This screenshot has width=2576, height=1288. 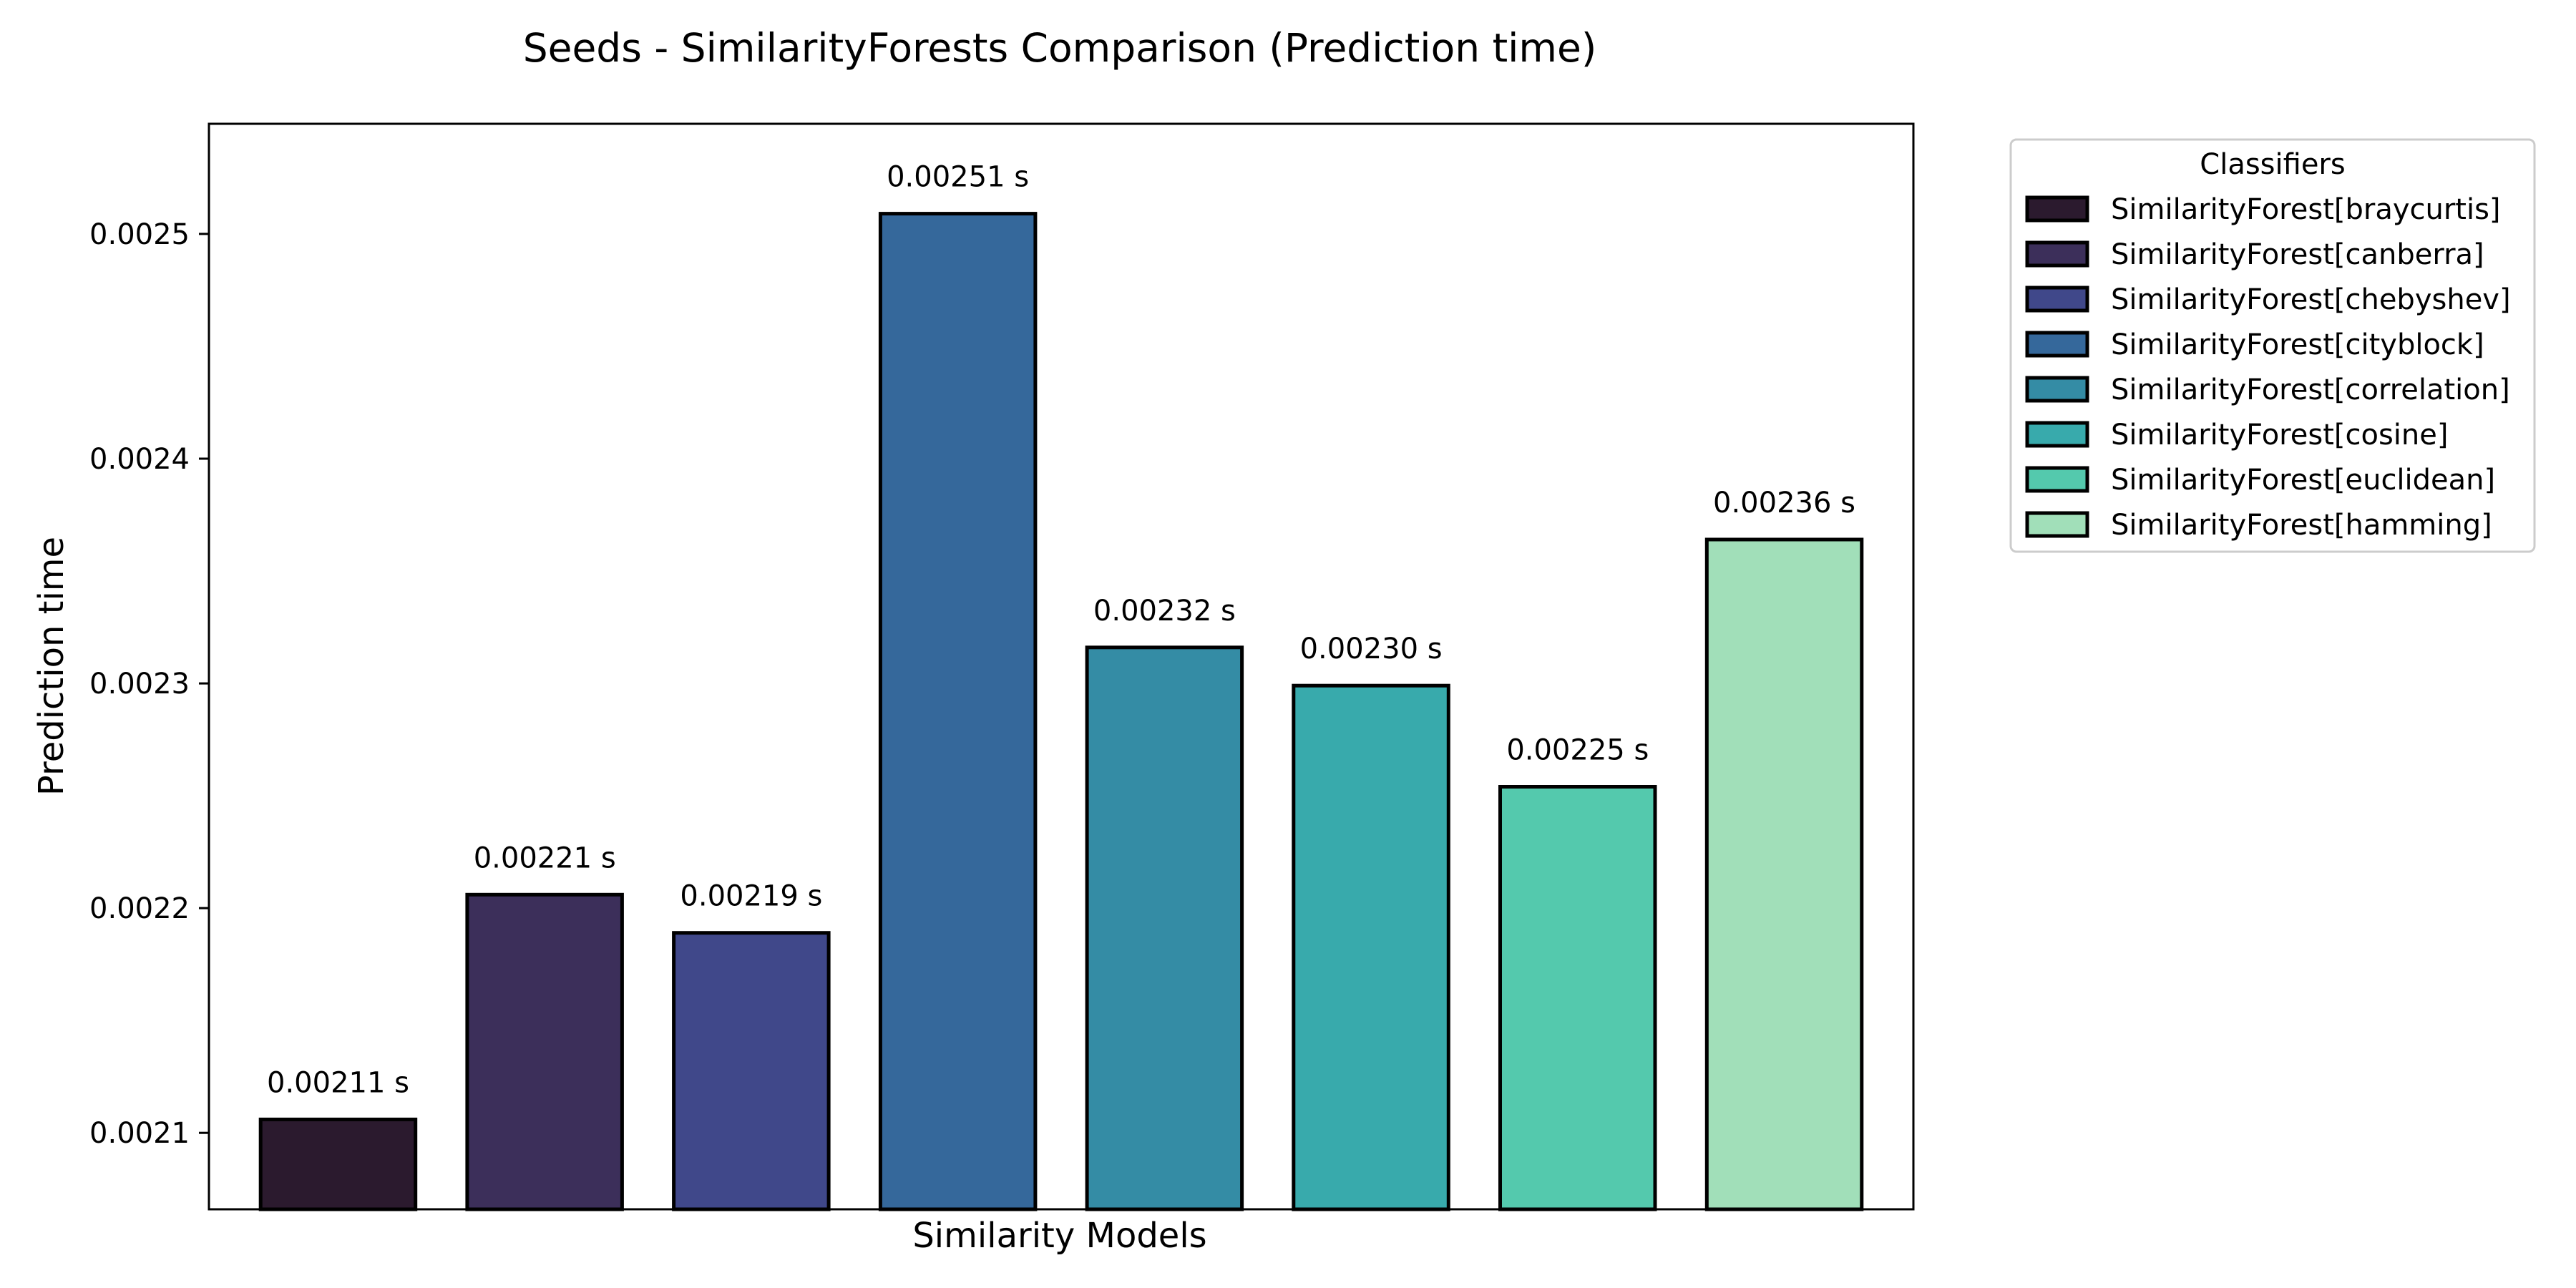 What do you see at coordinates (2310, 390) in the screenshot?
I see `legend-entry-label: SimilarityForest[correlation]` at bounding box center [2310, 390].